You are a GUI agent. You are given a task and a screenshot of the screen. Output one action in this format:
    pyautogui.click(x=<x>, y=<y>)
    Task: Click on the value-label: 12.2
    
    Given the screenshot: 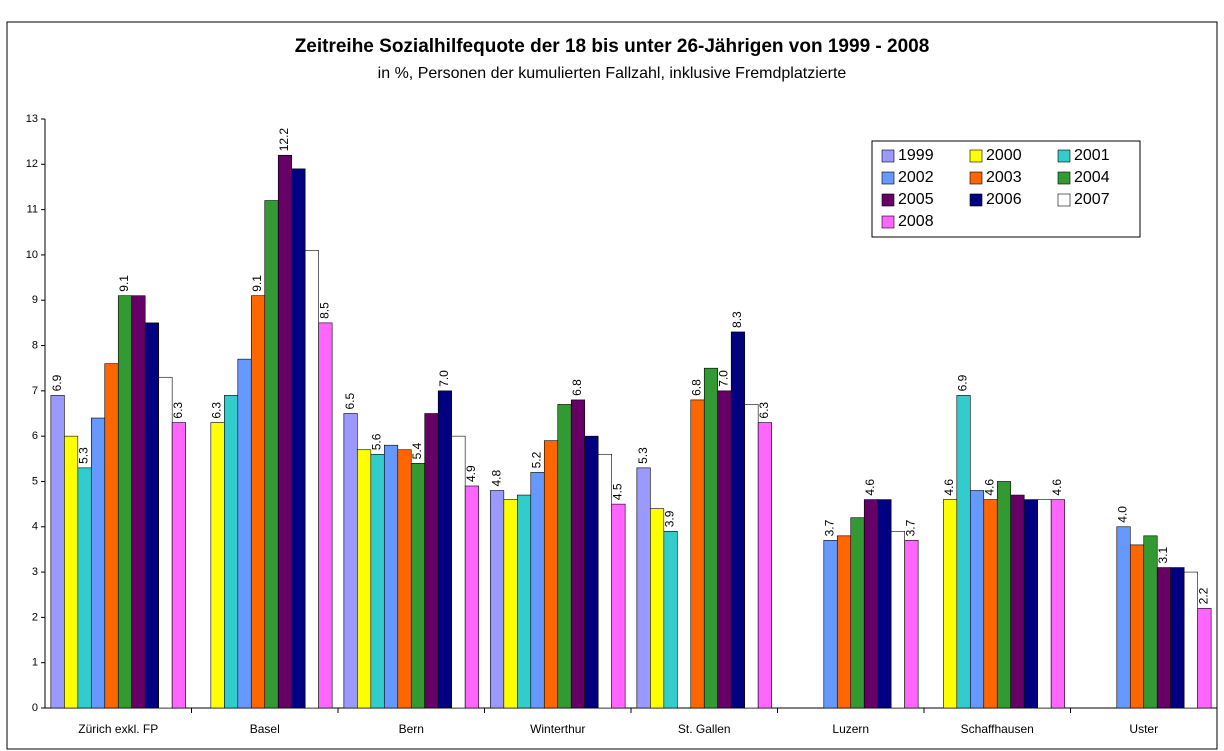 What is the action you would take?
    pyautogui.click(x=284, y=140)
    